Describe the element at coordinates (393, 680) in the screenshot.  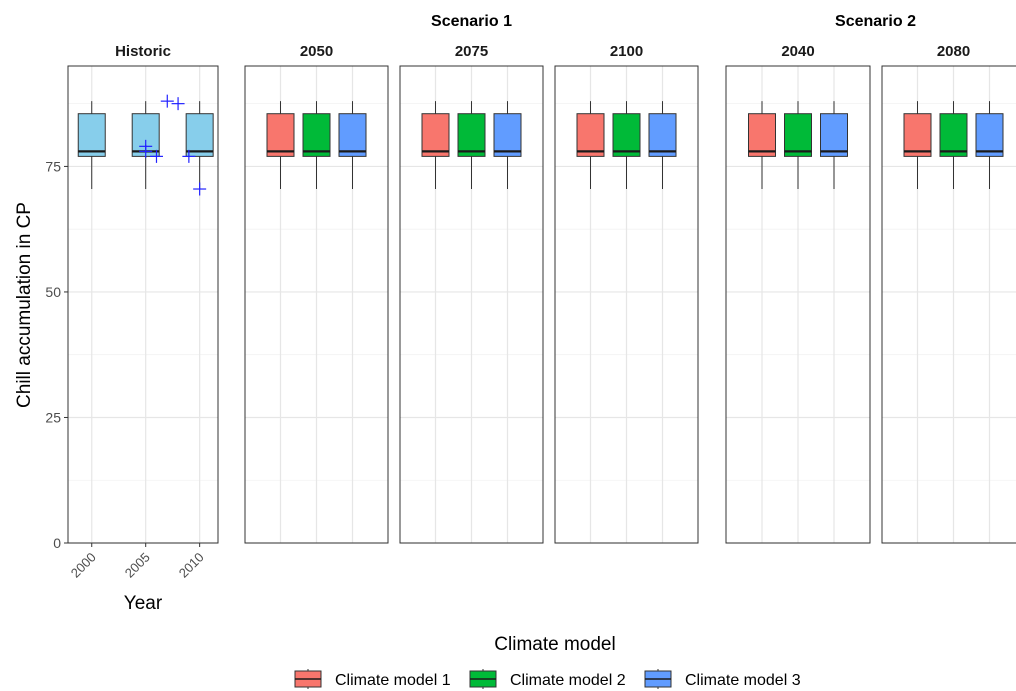
I see `legend-label: Climate model 1` at that location.